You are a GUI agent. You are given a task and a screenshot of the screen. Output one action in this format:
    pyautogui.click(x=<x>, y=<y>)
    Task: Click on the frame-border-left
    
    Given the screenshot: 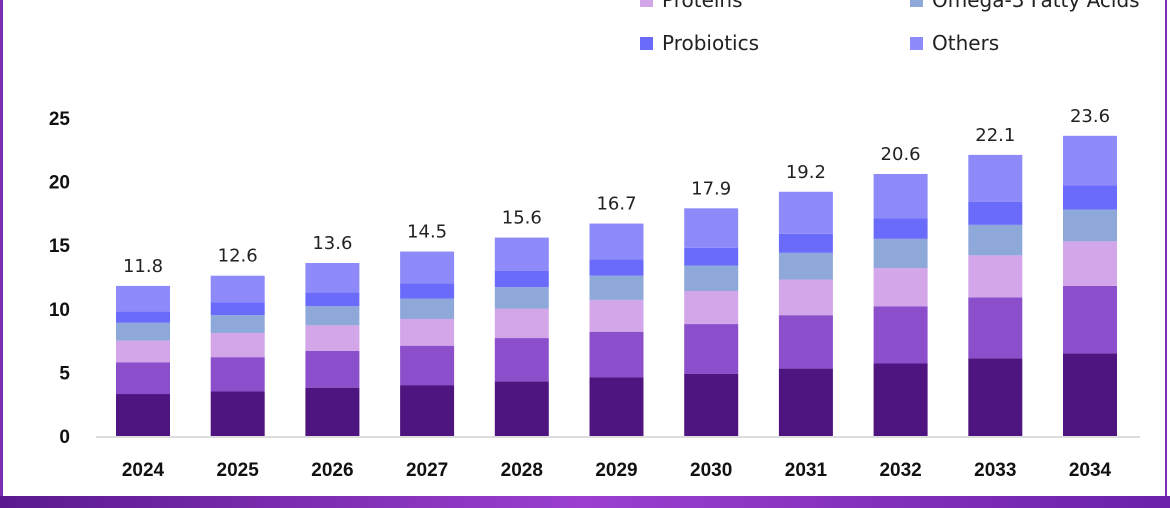 What is the action you would take?
    pyautogui.click(x=1, y=248)
    